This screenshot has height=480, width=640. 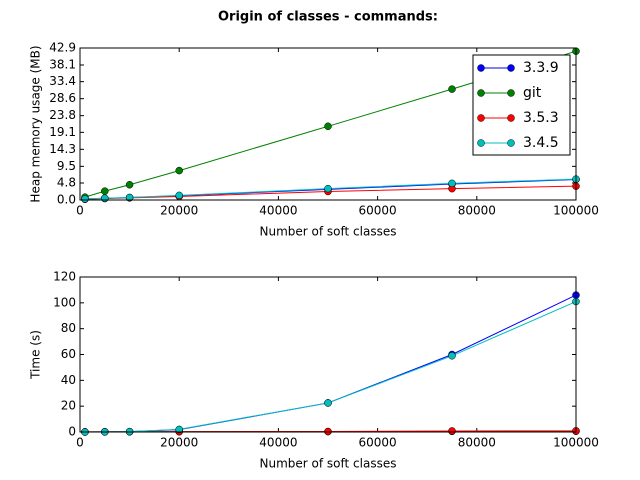 I want to click on y-tick-label: 100, so click(x=64, y=302).